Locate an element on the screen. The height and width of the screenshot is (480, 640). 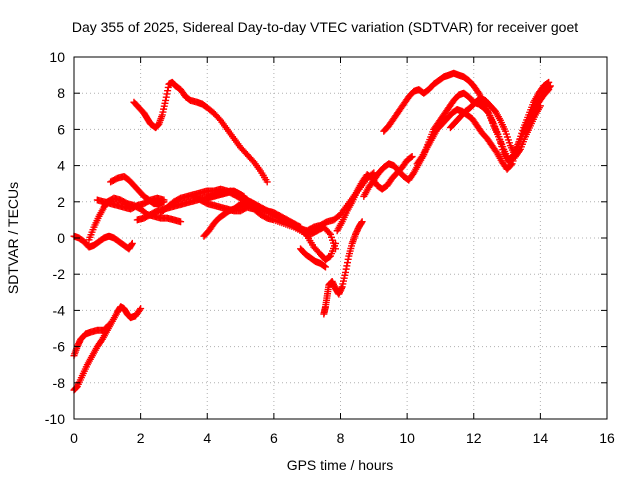
x-tick-label: 4 is located at coordinates (207, 438).